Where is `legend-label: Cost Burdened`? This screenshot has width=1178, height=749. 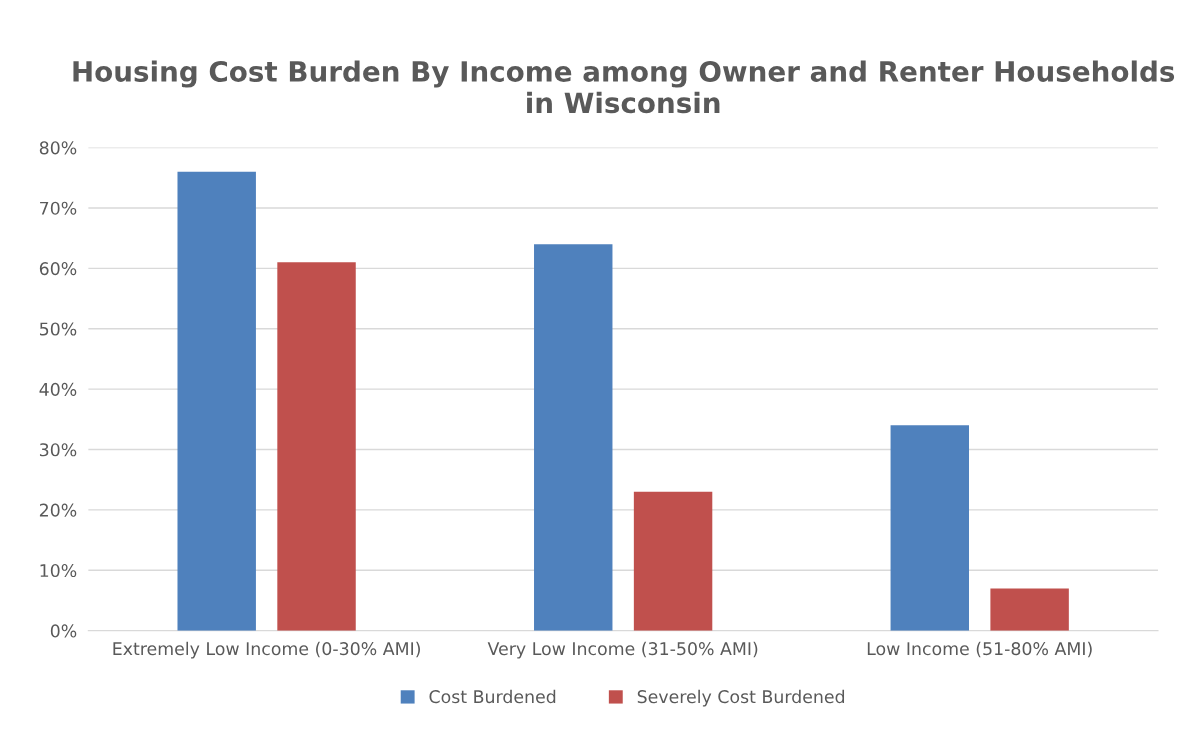 legend-label: Cost Burdened is located at coordinates (492, 696).